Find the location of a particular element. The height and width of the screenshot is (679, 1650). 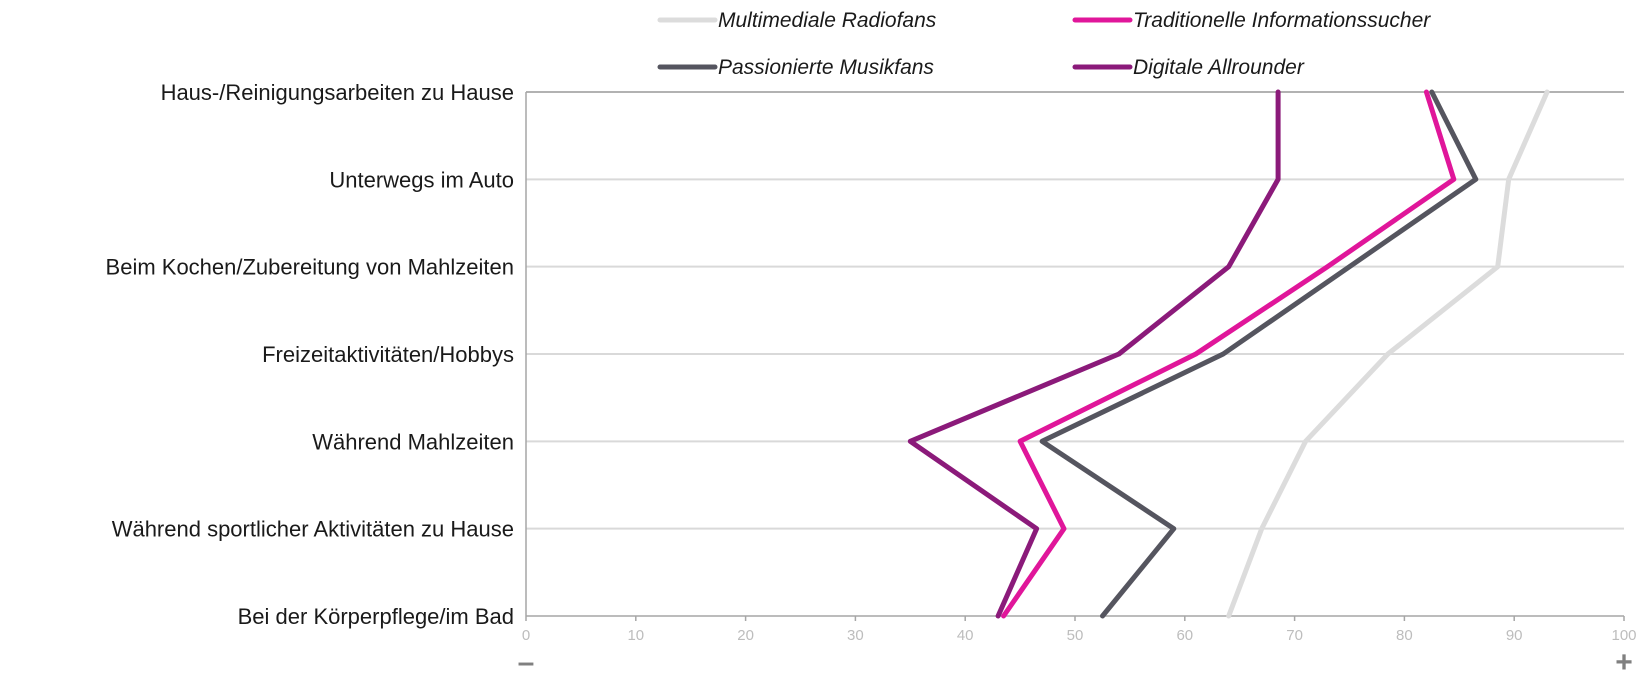

x-tick-label: 40 is located at coordinates (965, 635).